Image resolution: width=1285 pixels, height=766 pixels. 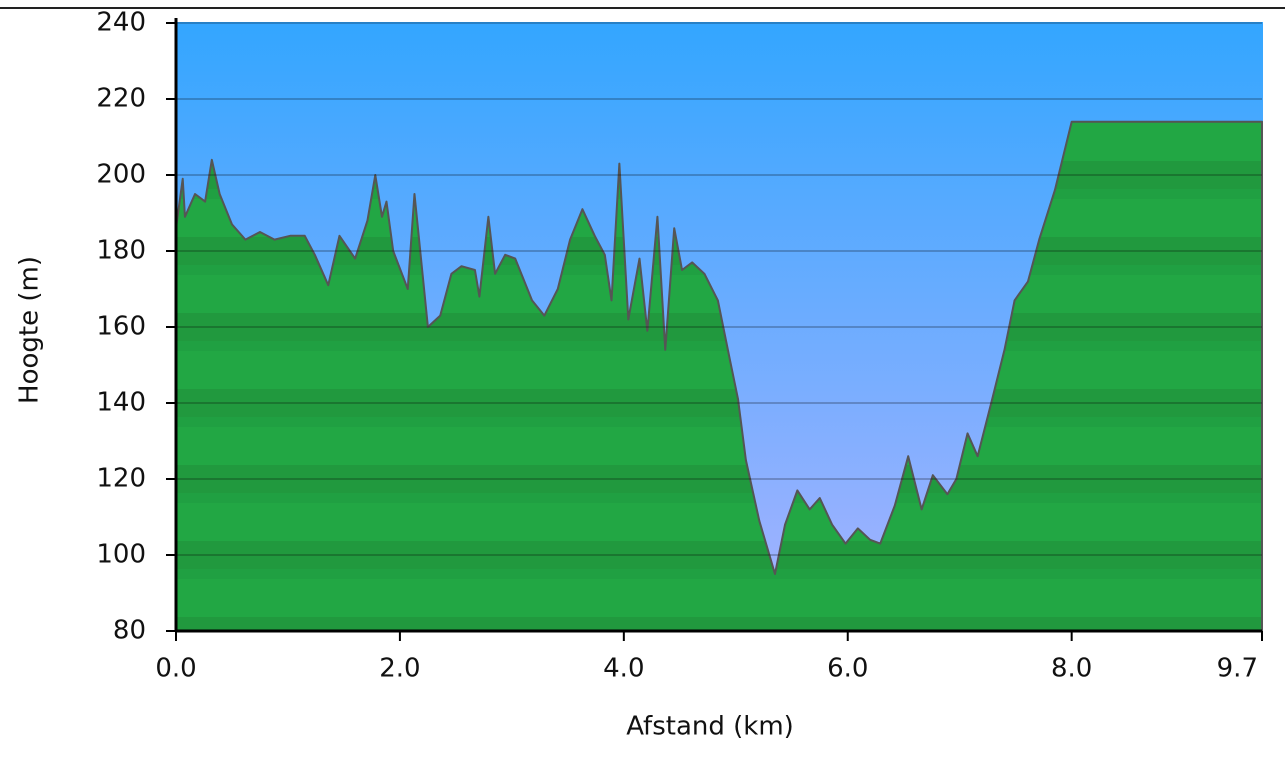 I want to click on x-tick-label: 2.0, so click(x=399, y=669).